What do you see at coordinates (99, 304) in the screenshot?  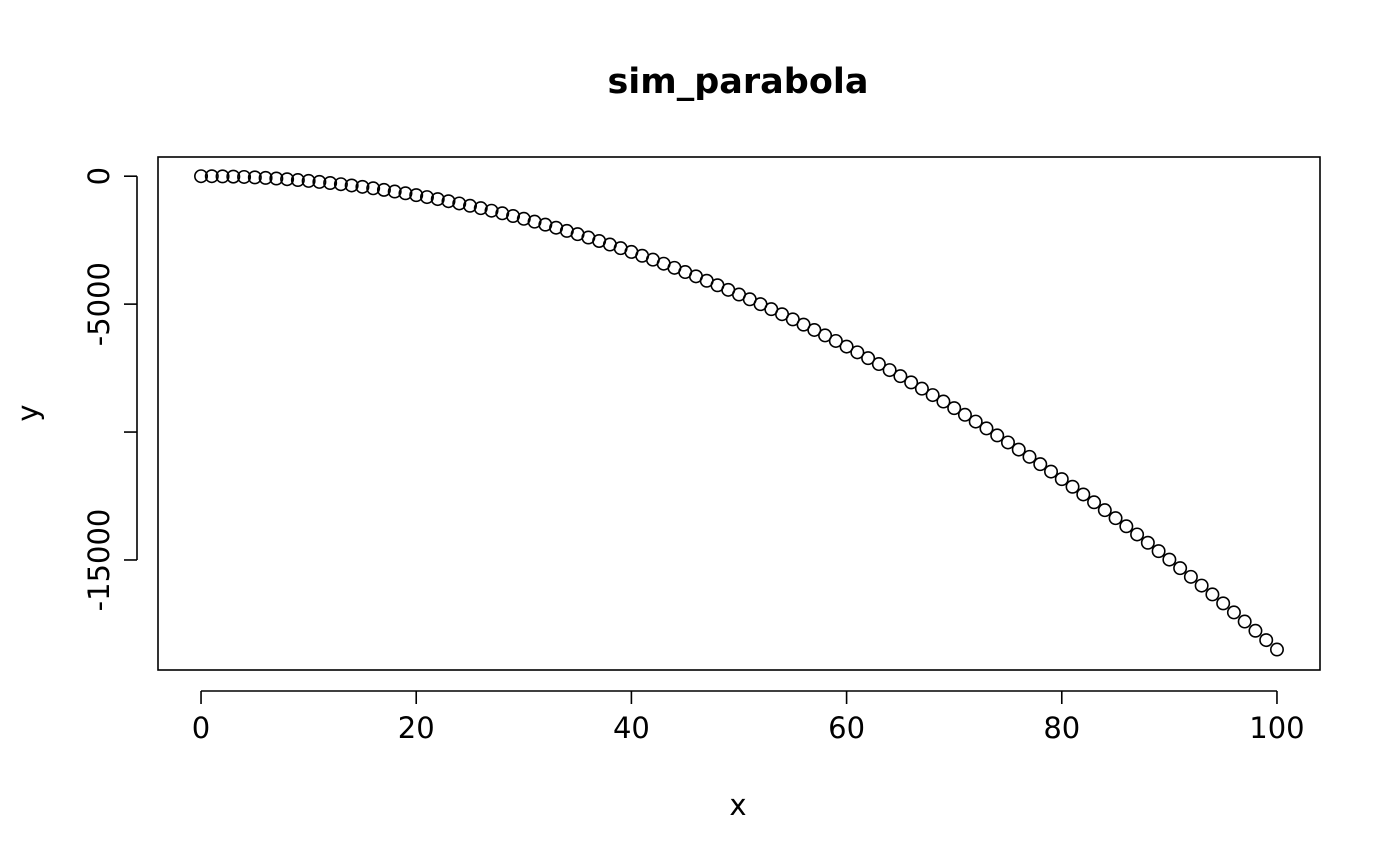 I see `y-tick-label: -5000` at bounding box center [99, 304].